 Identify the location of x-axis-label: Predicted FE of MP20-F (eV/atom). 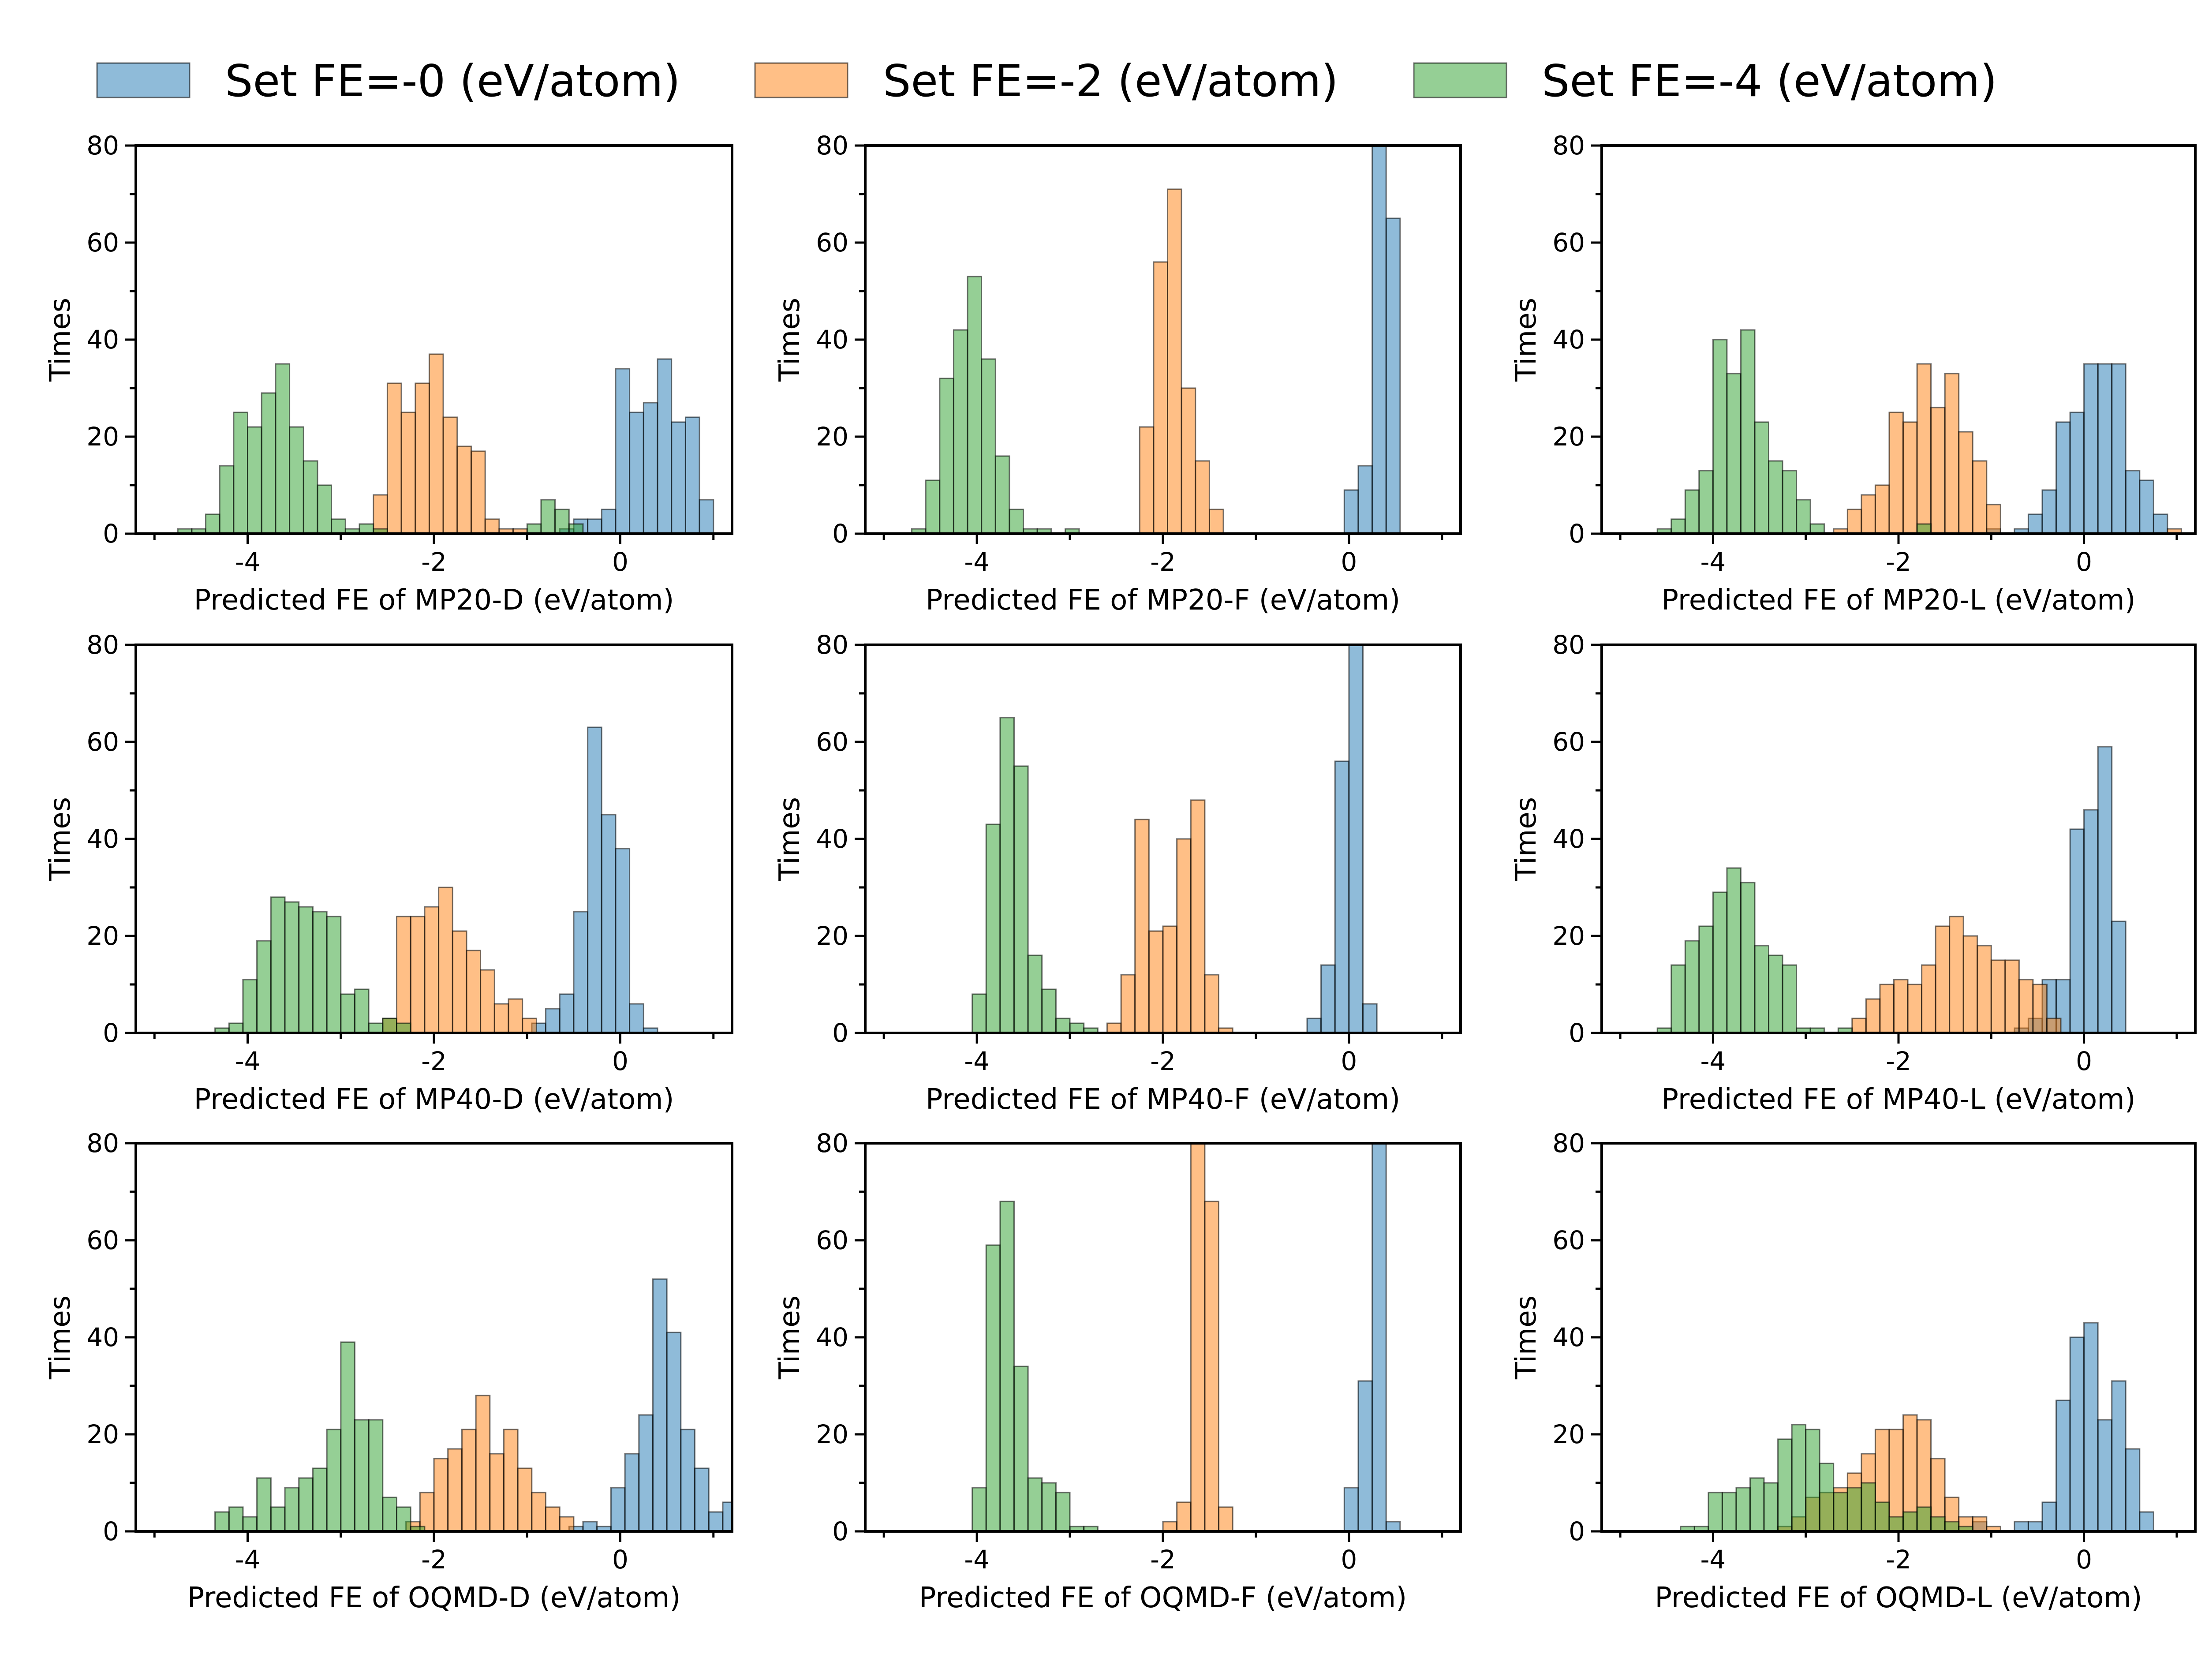
(1163, 601).